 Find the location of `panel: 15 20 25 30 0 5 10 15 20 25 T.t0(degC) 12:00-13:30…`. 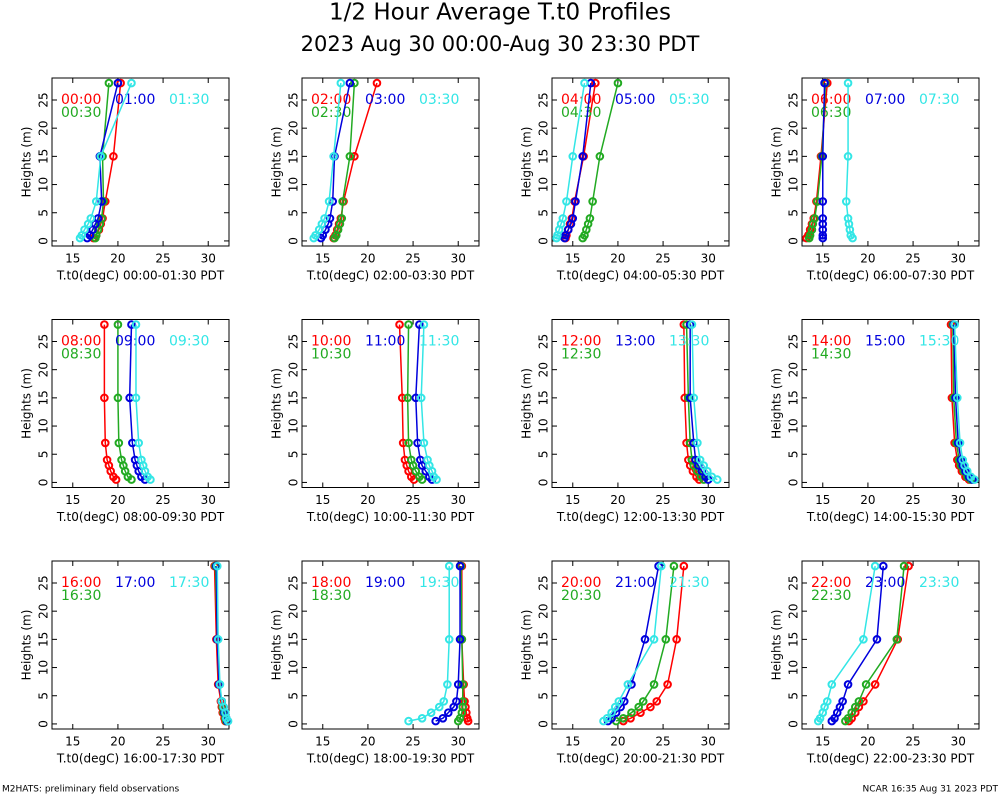

panel: 15 20 25 30 0 5 10 15 20 25 T.t0(degC) 12:00-13:30… is located at coordinates (625, 421).